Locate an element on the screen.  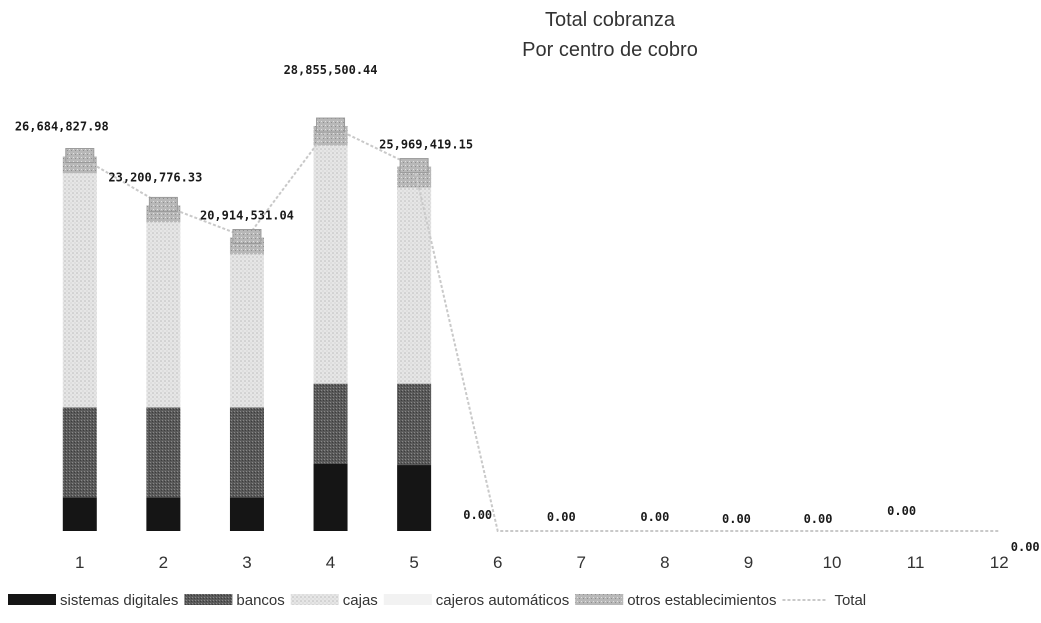
legend-item: bancos is located at coordinates (234, 600).